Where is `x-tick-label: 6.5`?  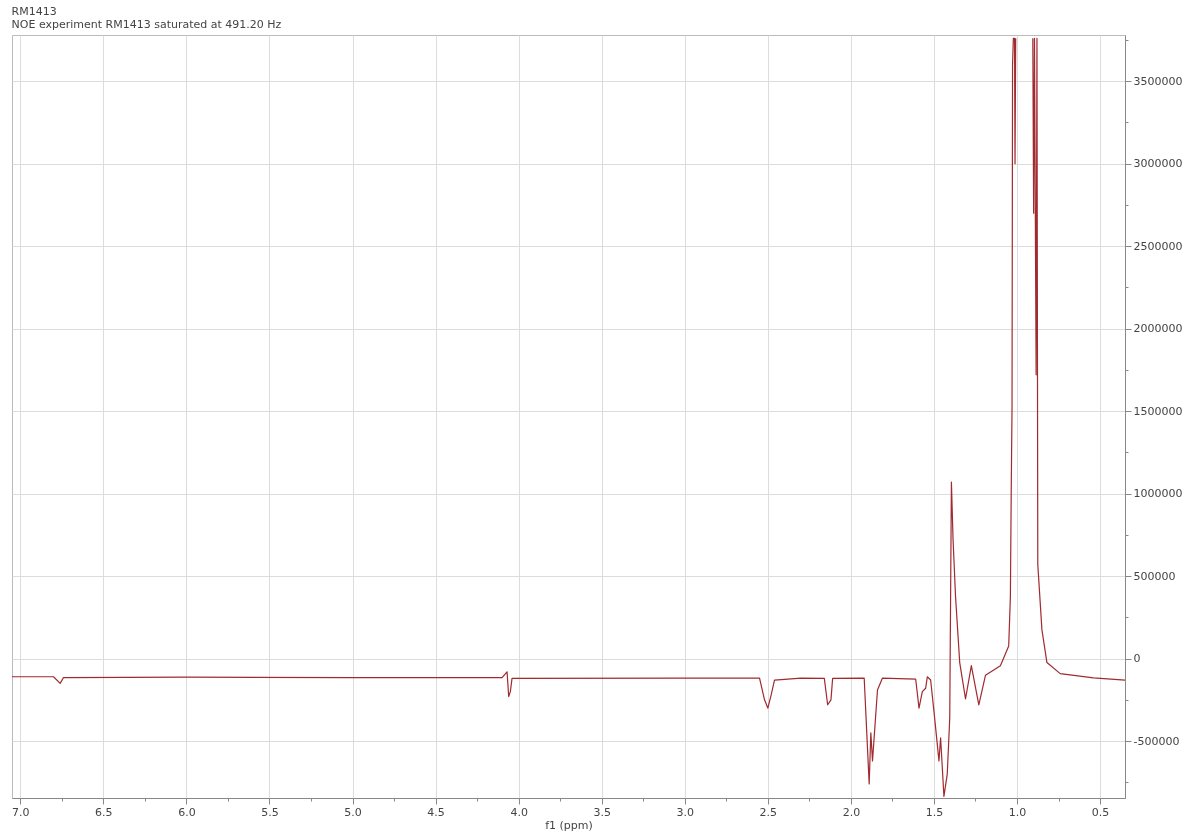
x-tick-label: 6.5 is located at coordinates (104, 812).